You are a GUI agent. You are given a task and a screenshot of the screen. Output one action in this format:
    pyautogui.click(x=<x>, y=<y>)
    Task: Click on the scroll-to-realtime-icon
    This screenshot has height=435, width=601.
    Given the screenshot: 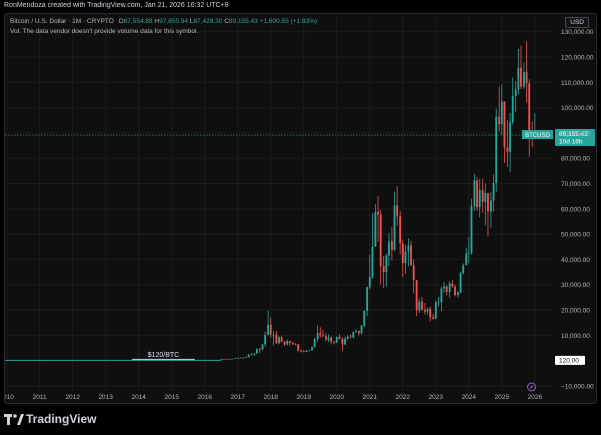 What is the action you would take?
    pyautogui.click(x=532, y=387)
    